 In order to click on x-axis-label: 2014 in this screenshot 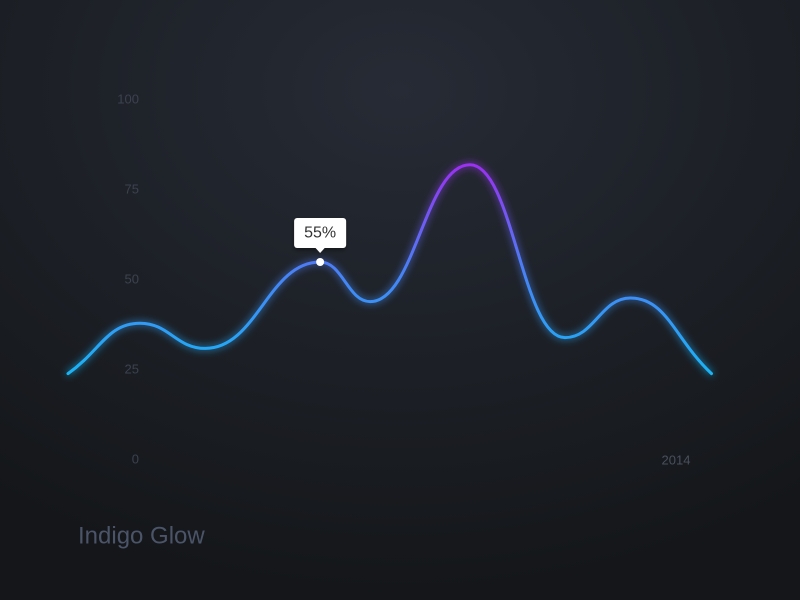, I will do `click(676, 459)`.